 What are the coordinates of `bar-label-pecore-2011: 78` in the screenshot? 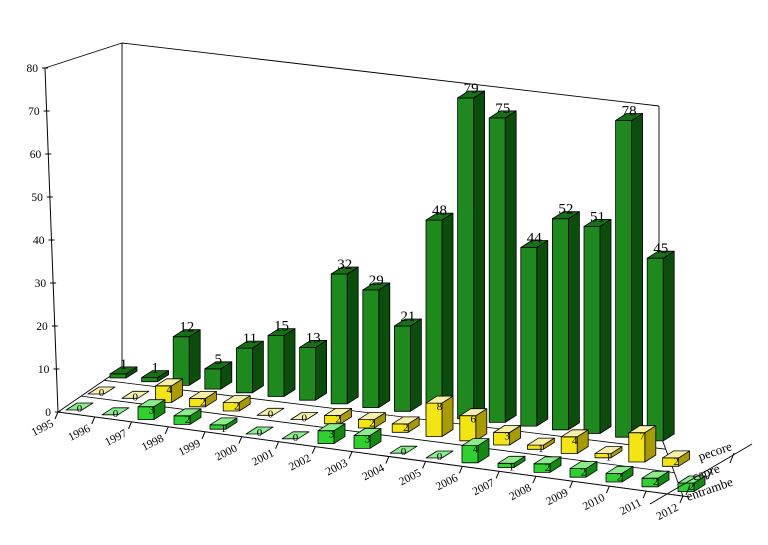 It's located at (629, 112).